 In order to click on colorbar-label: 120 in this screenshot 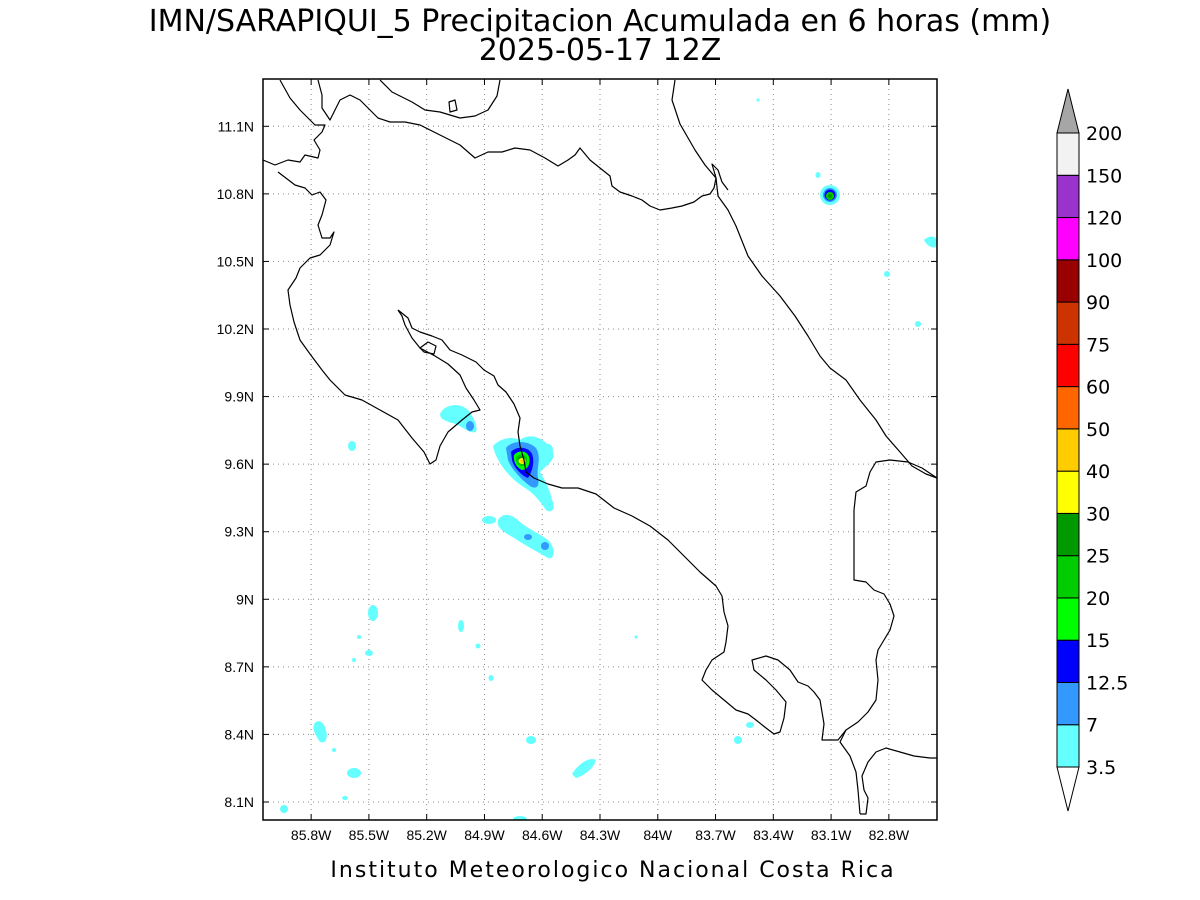, I will do `click(1104, 219)`.